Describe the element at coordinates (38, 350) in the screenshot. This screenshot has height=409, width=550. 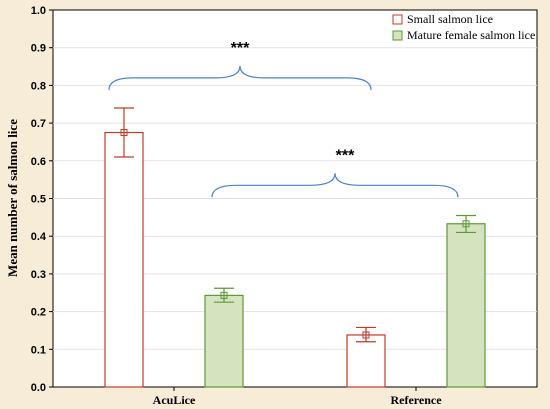
I see `y-tick-label: 0.1` at that location.